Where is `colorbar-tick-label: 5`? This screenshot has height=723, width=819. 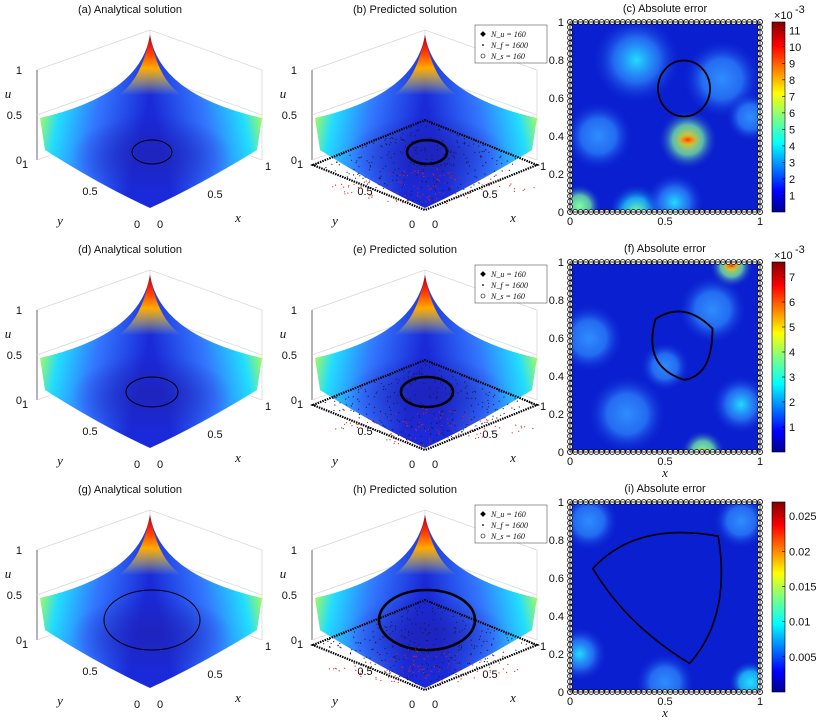
colorbar-tick-label: 5 is located at coordinates (792, 130).